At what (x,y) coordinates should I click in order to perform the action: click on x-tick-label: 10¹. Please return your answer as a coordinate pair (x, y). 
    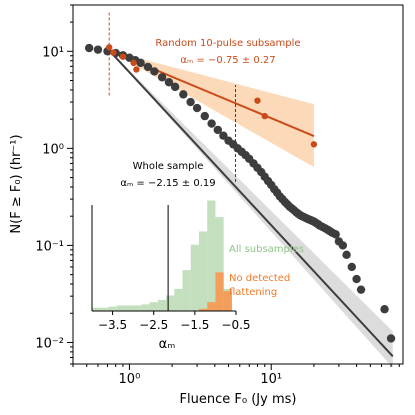
    Looking at the image, I should click on (271, 379).